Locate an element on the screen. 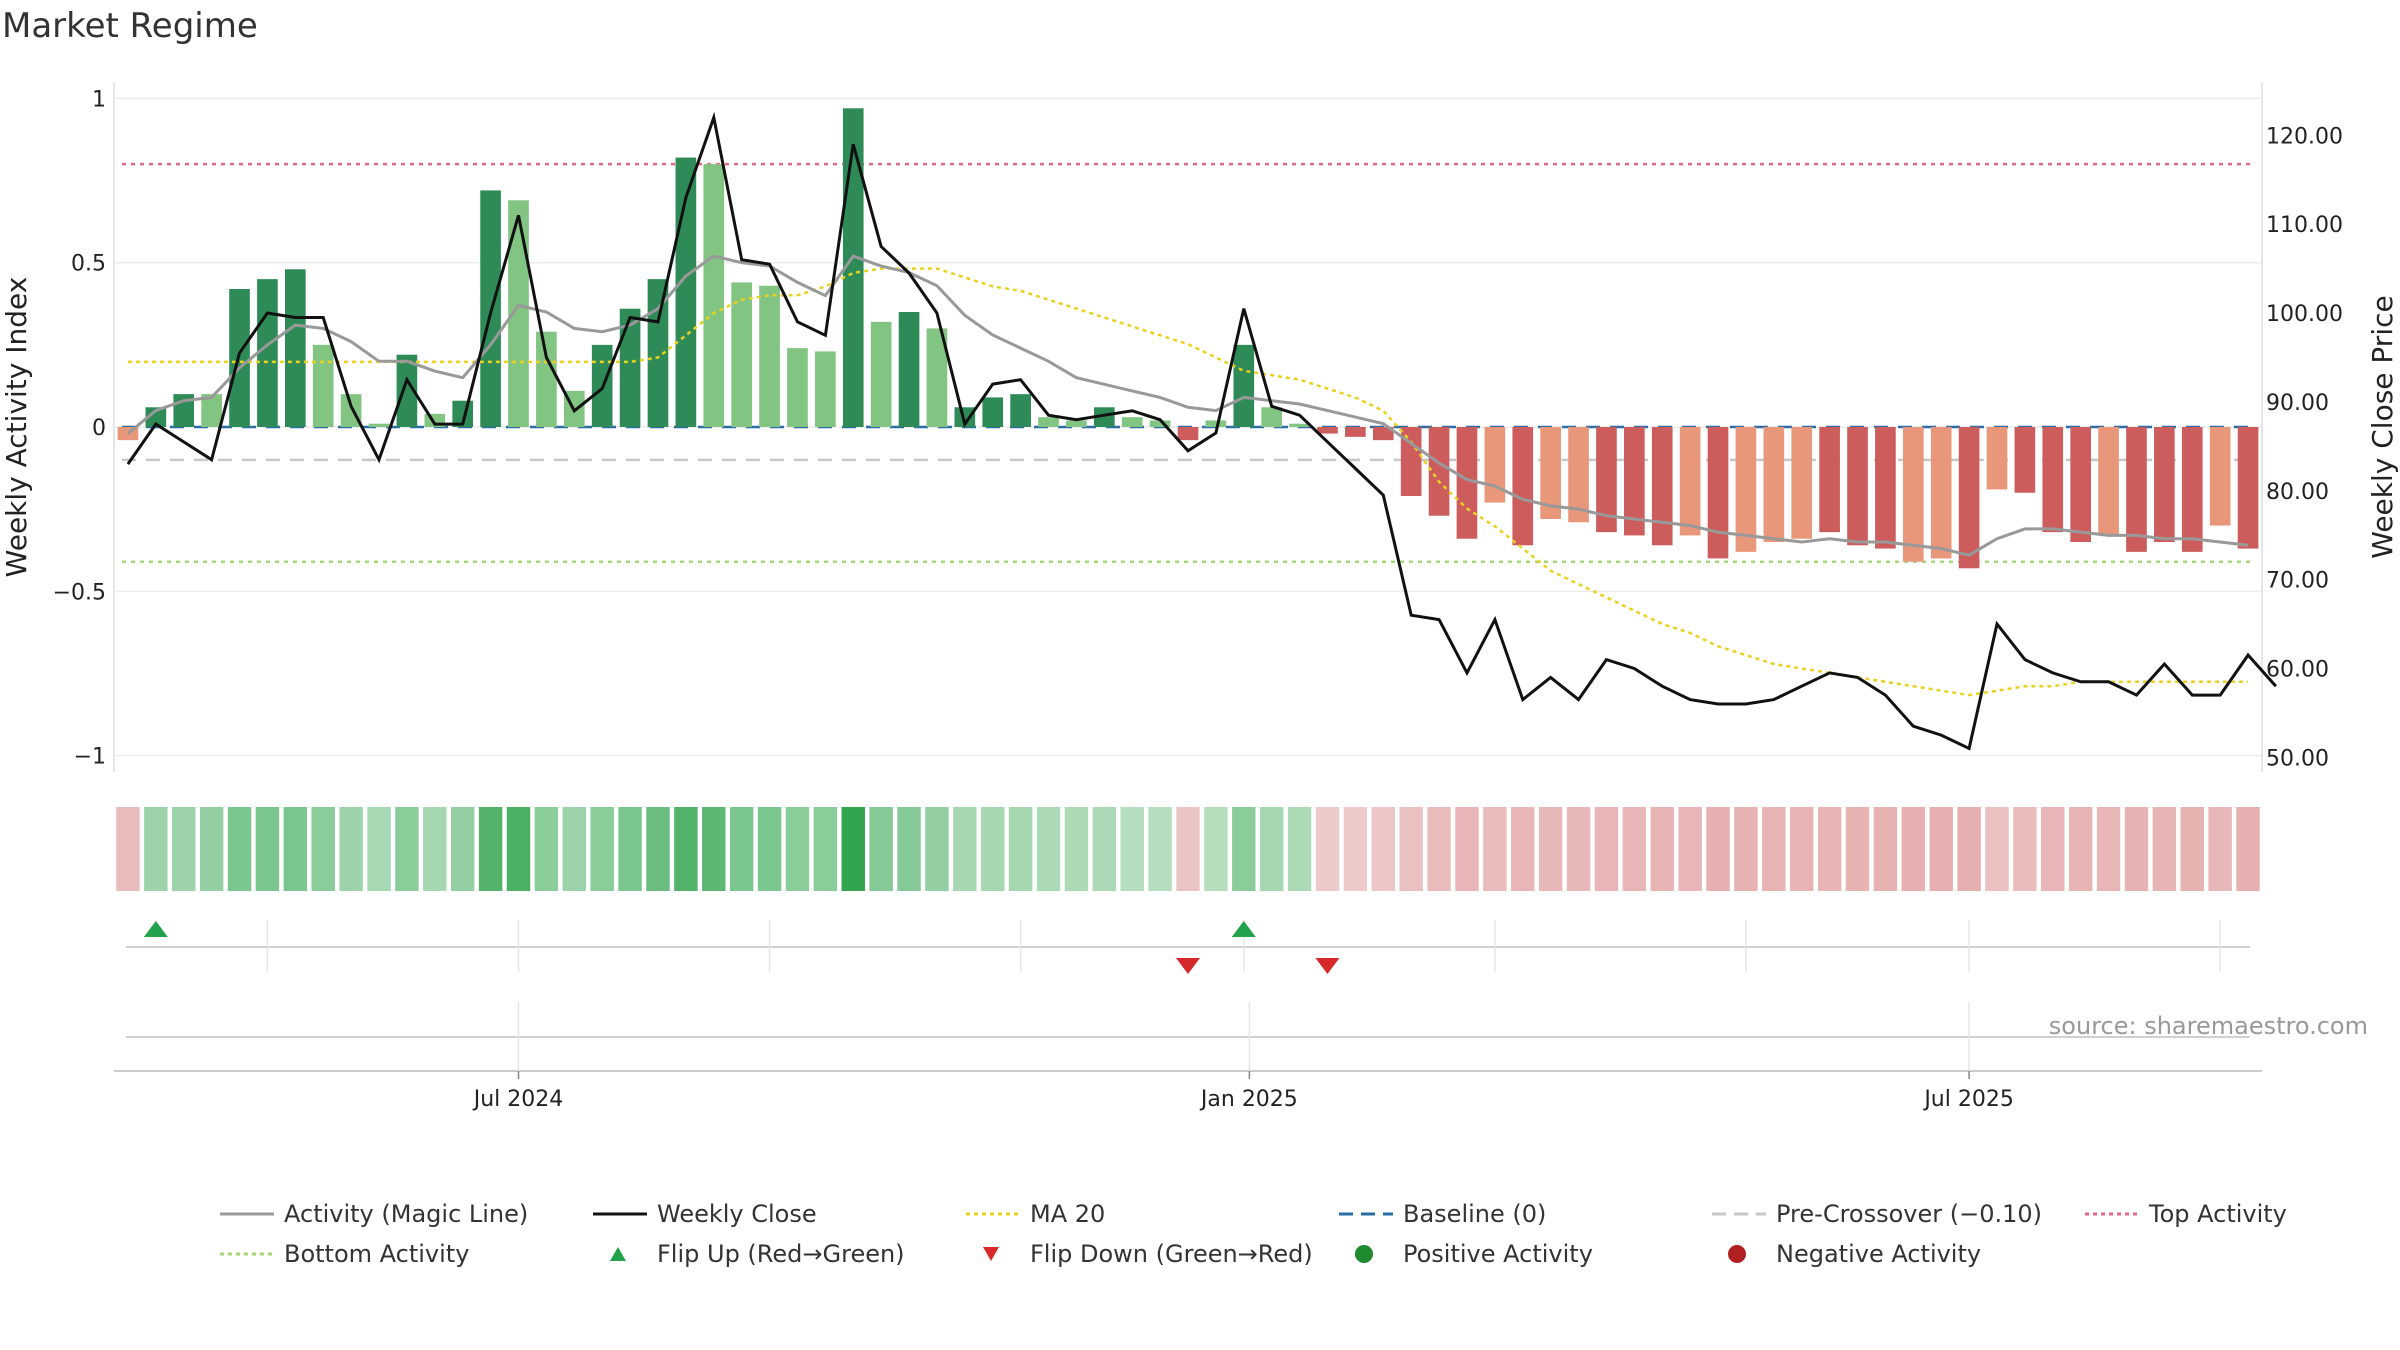  legend-label: Activity (Magic Line) is located at coordinates (406, 1214).